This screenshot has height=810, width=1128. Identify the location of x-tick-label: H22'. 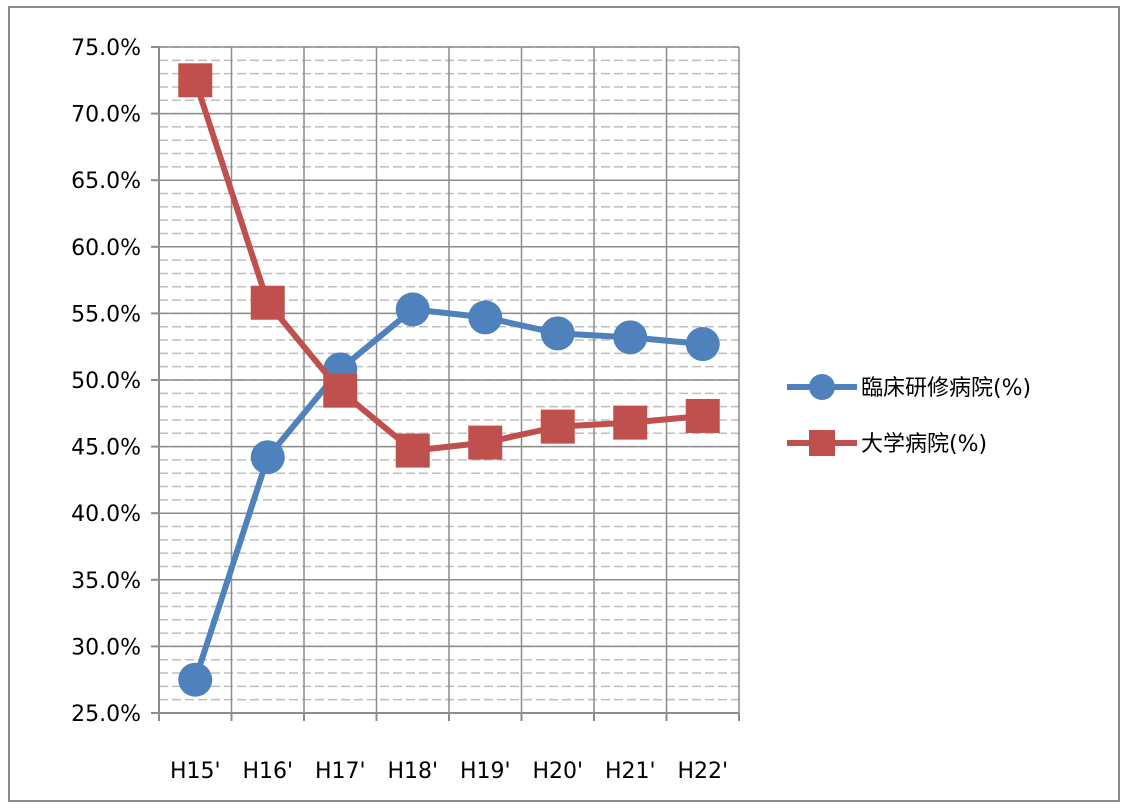
(702, 771).